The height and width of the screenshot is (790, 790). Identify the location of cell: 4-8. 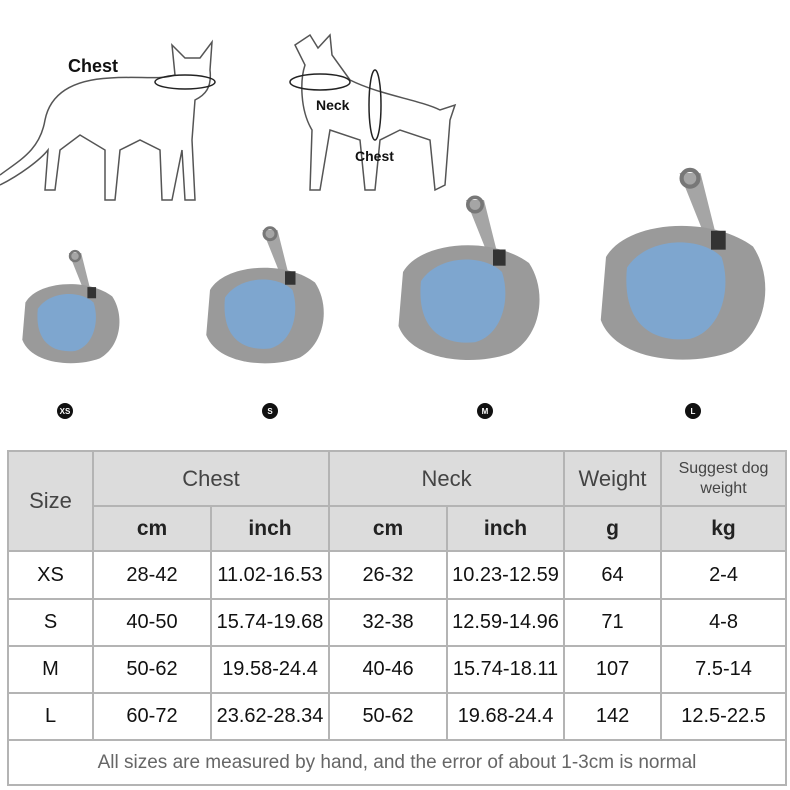
(724, 622).